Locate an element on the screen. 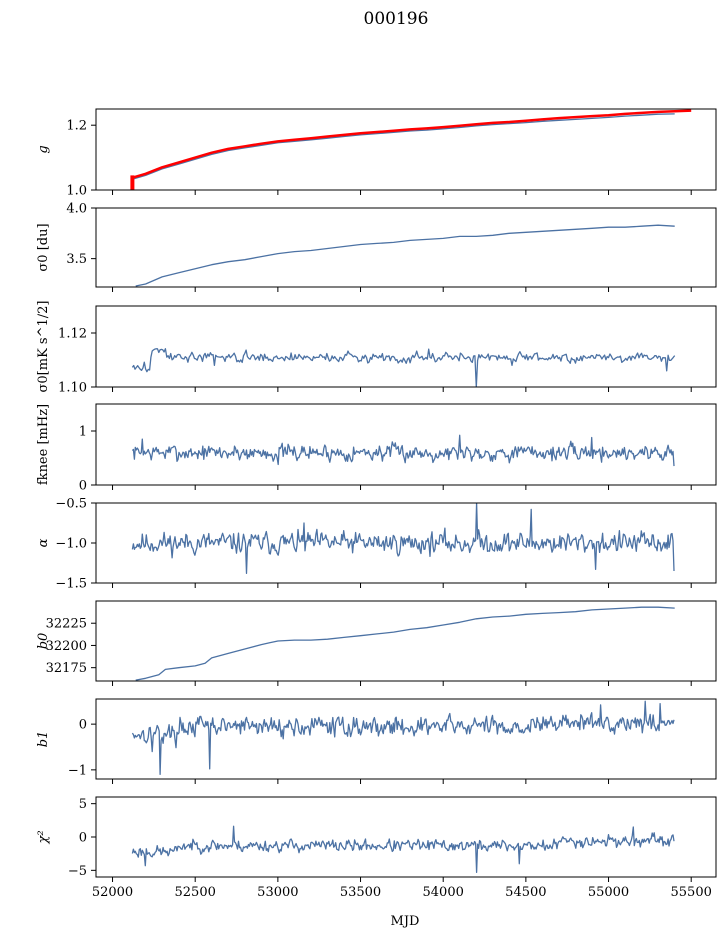 This screenshot has width=725, height=936. y-tick-label: 1.10 is located at coordinates (72, 388).